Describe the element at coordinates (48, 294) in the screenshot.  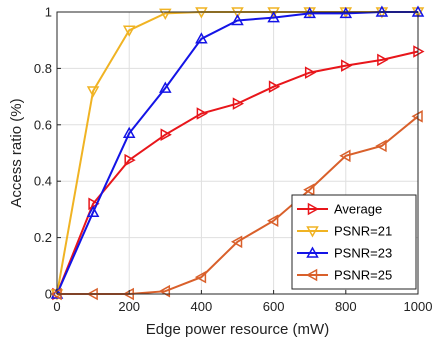
I see `y-tick-label: 0` at that location.